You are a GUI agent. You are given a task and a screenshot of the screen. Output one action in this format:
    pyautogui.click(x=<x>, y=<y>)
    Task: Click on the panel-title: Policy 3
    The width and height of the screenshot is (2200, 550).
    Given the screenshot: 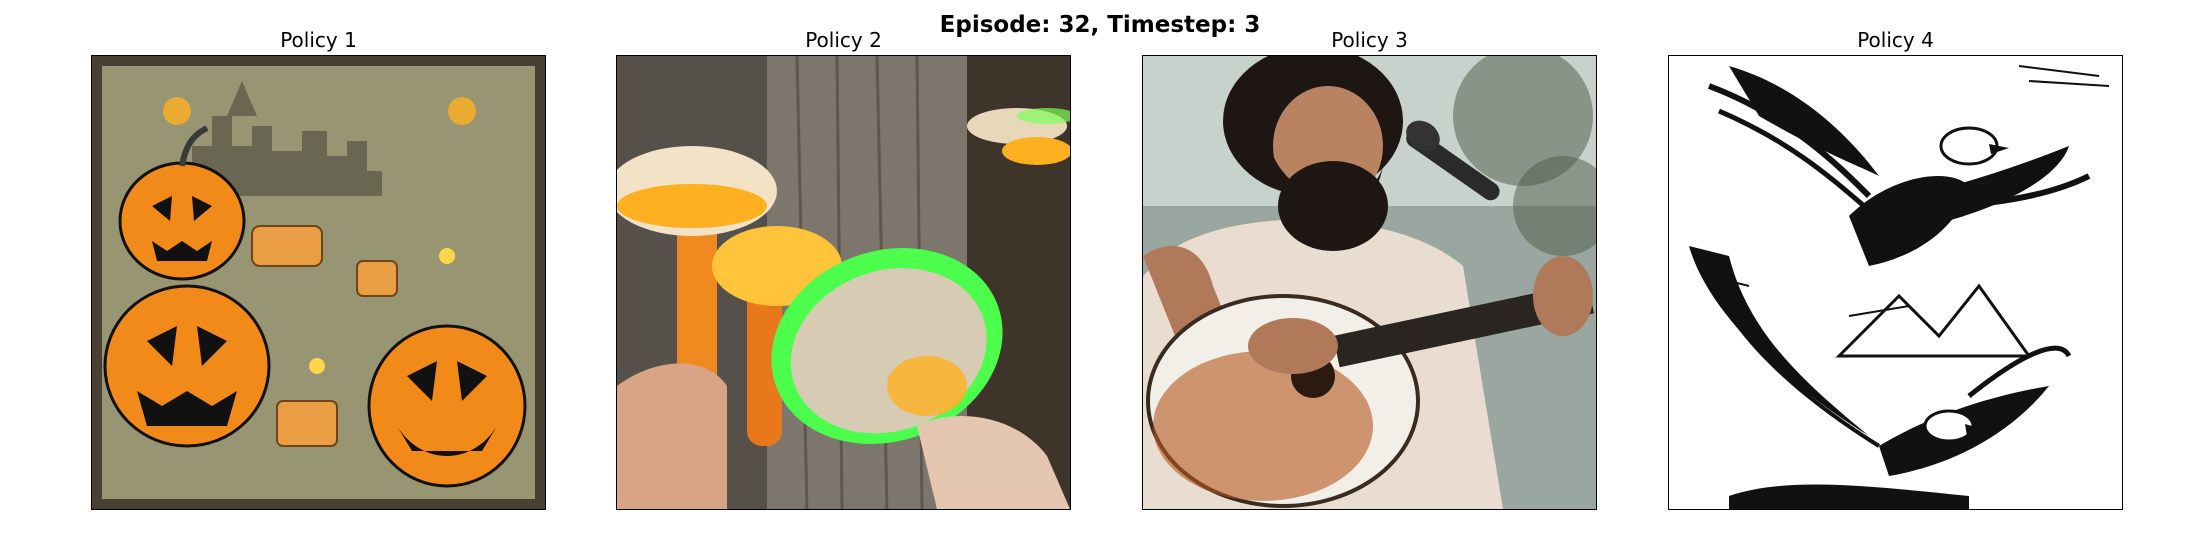 What is the action you would take?
    pyautogui.click(x=1369, y=40)
    